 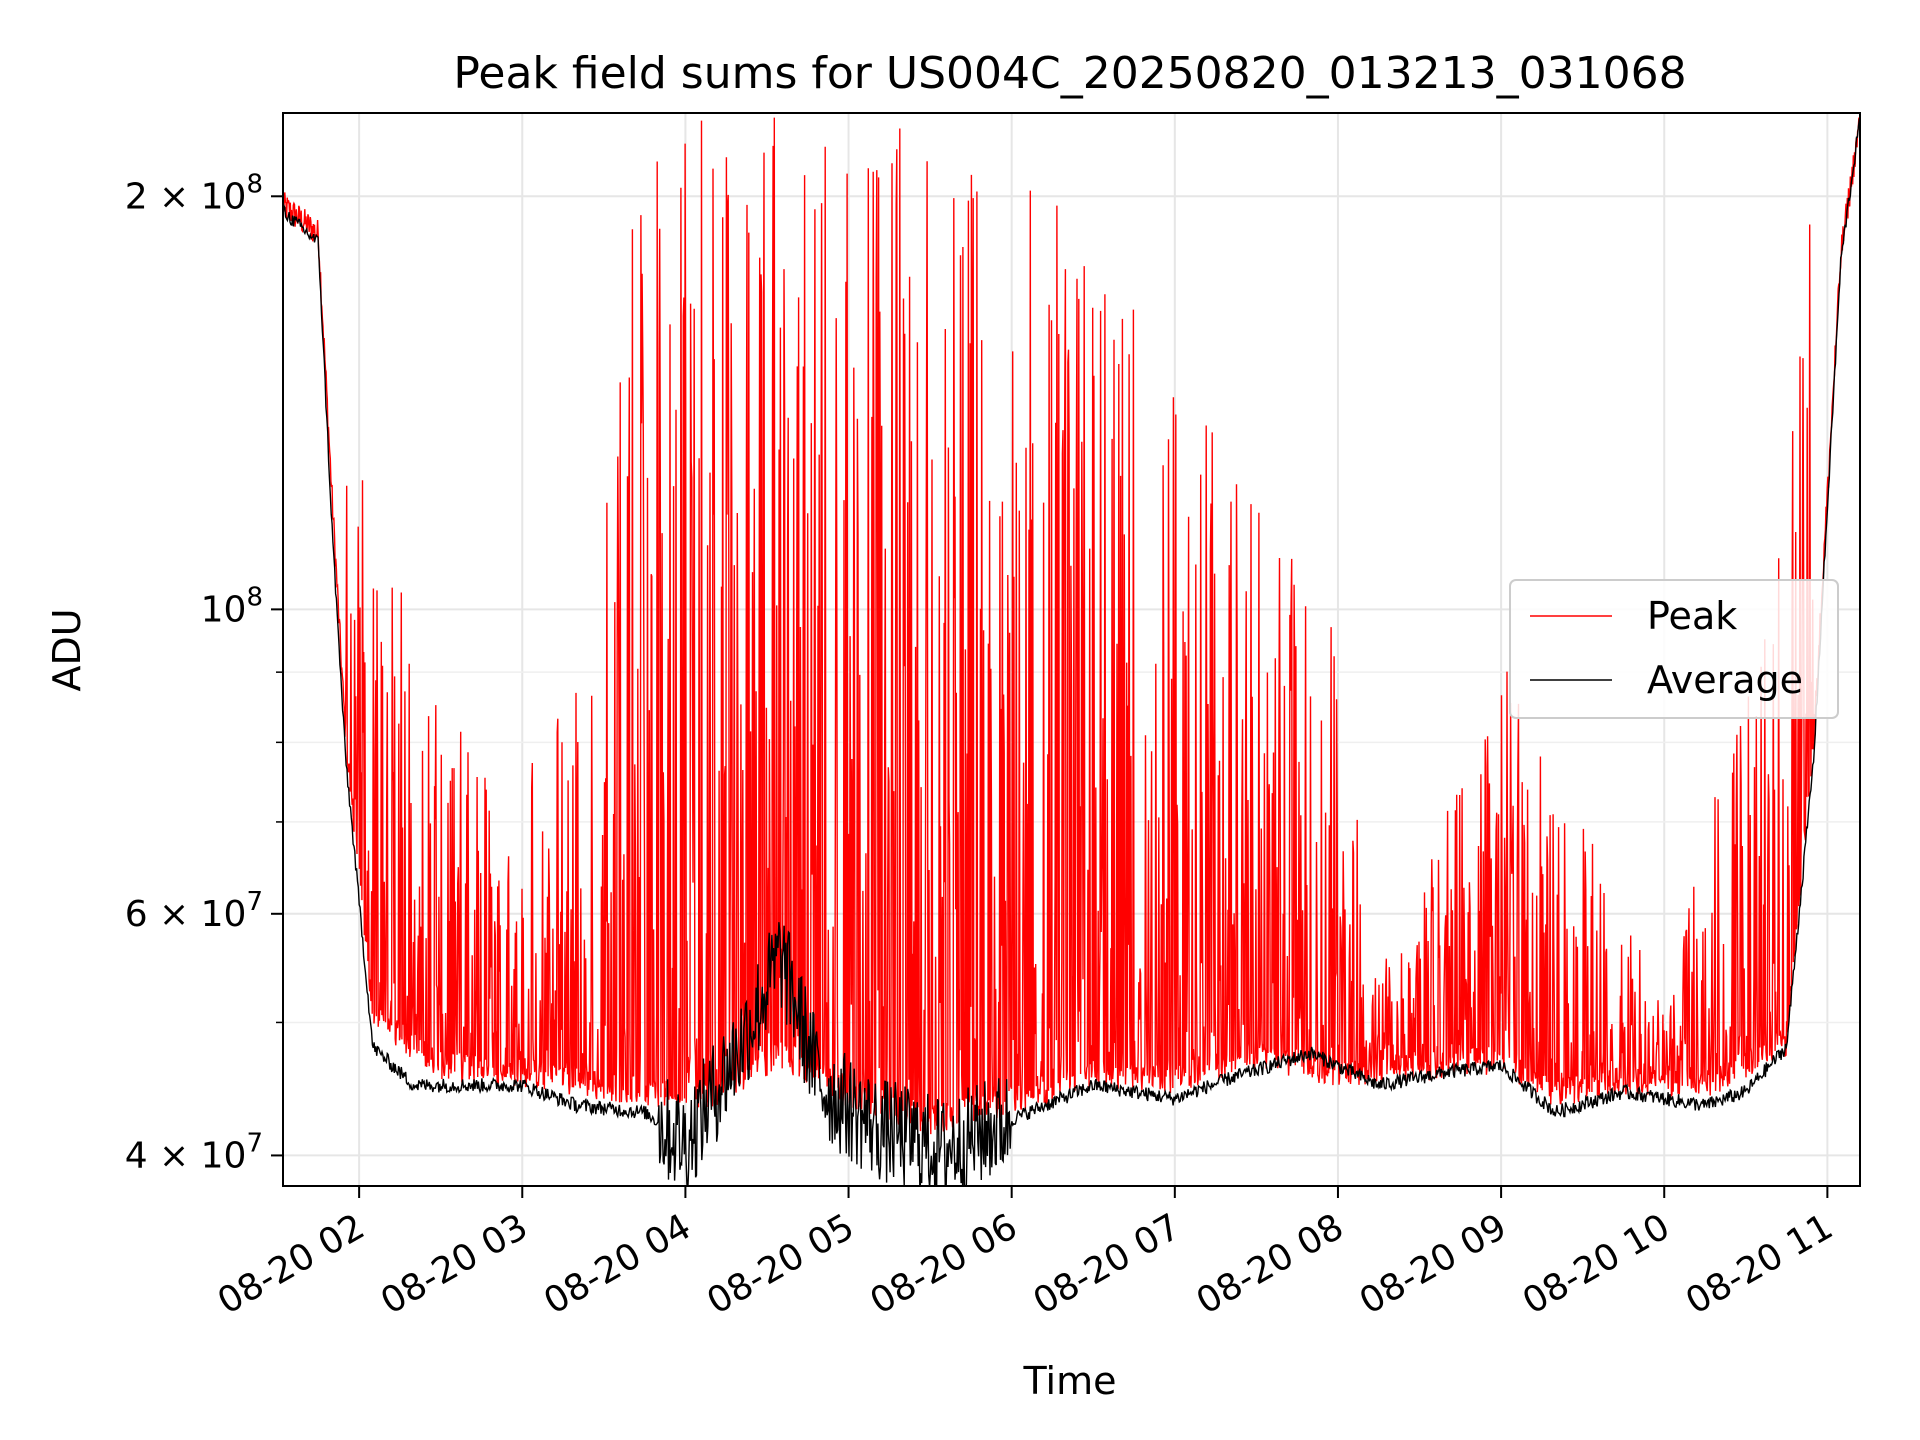 I want to click on y-tick-label: 6 × 107, so click(x=194, y=911).